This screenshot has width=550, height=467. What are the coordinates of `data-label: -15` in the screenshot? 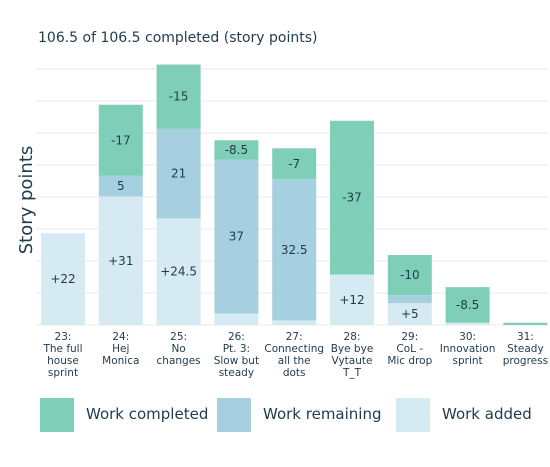 It's located at (179, 97).